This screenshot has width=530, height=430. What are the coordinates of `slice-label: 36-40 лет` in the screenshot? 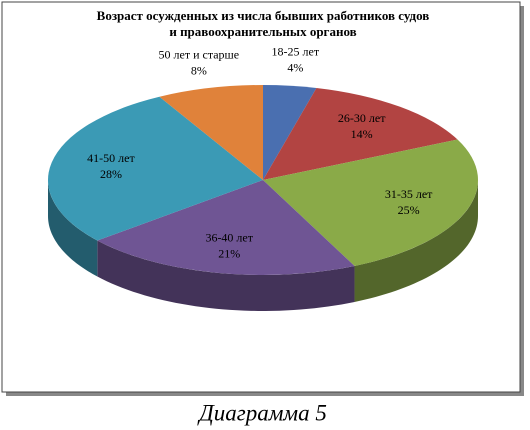 It's located at (229, 238).